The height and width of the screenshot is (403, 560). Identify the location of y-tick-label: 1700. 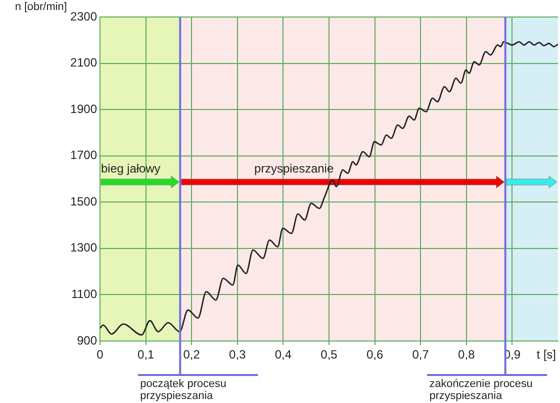
(84, 155).